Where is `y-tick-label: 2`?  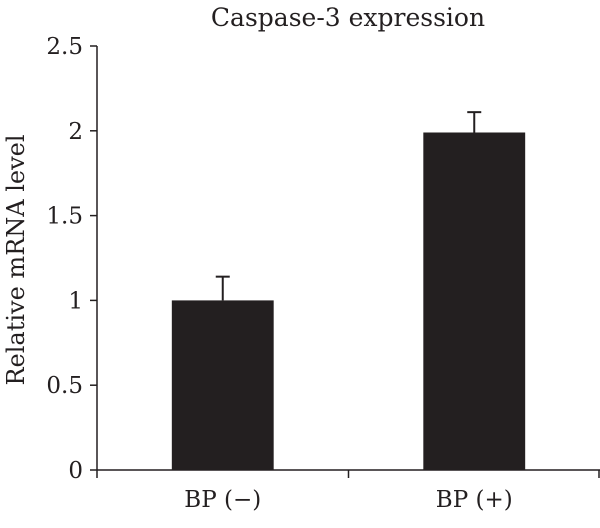
y-tick-label: 2 is located at coordinates (75, 132).